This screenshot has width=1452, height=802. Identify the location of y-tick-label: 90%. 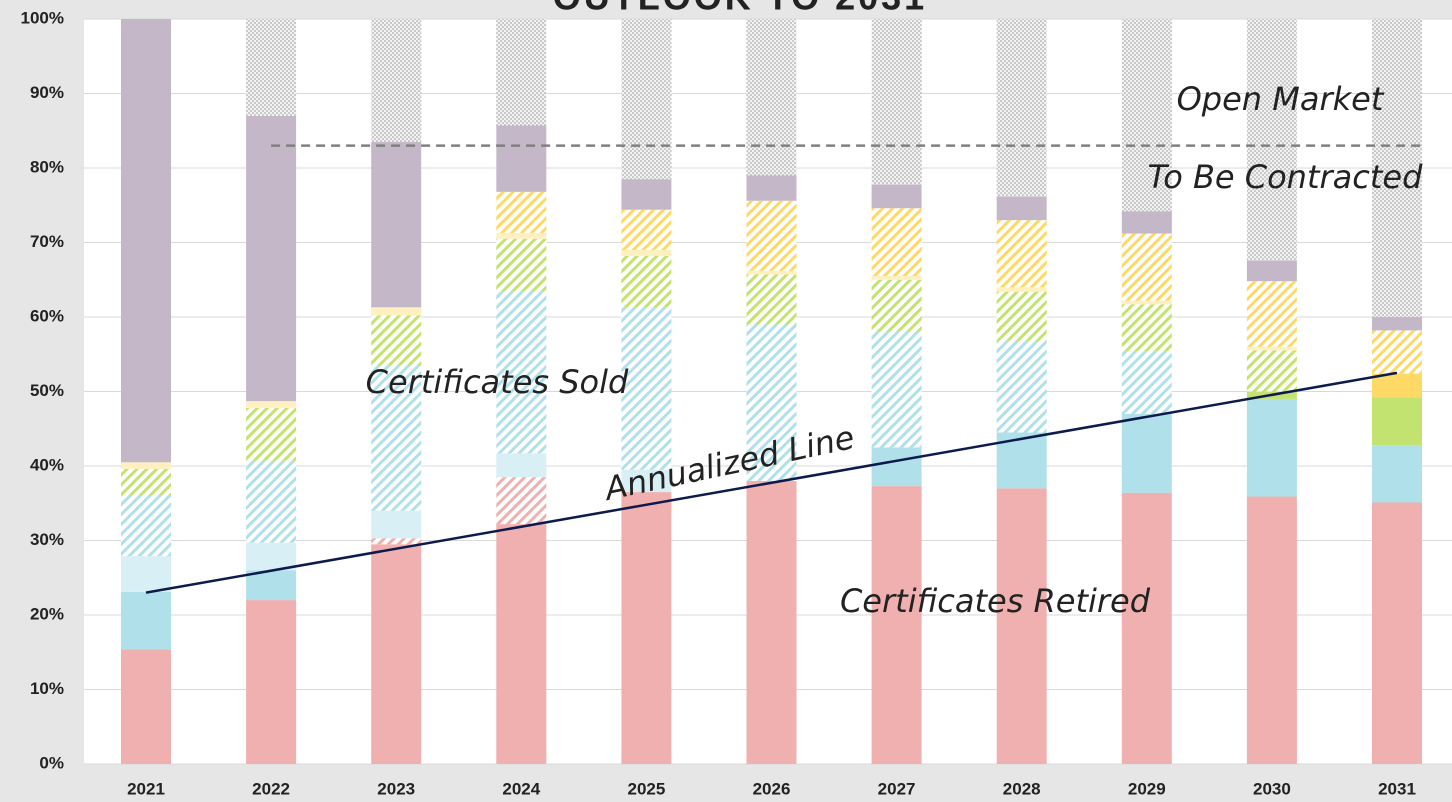
(47, 92).